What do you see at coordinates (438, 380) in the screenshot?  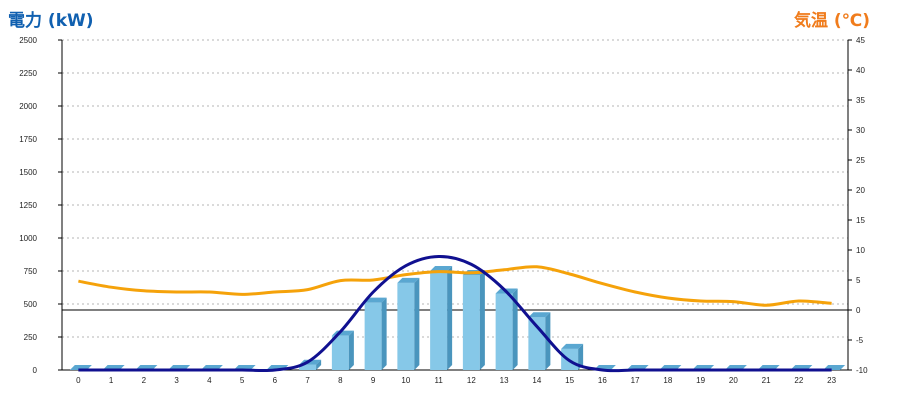 I see `x-axis-tick-label: 11` at bounding box center [438, 380].